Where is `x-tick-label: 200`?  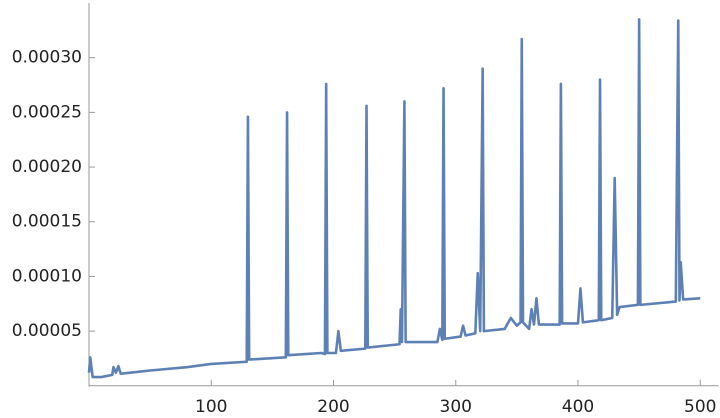 x-tick-label: 200 is located at coordinates (333, 407).